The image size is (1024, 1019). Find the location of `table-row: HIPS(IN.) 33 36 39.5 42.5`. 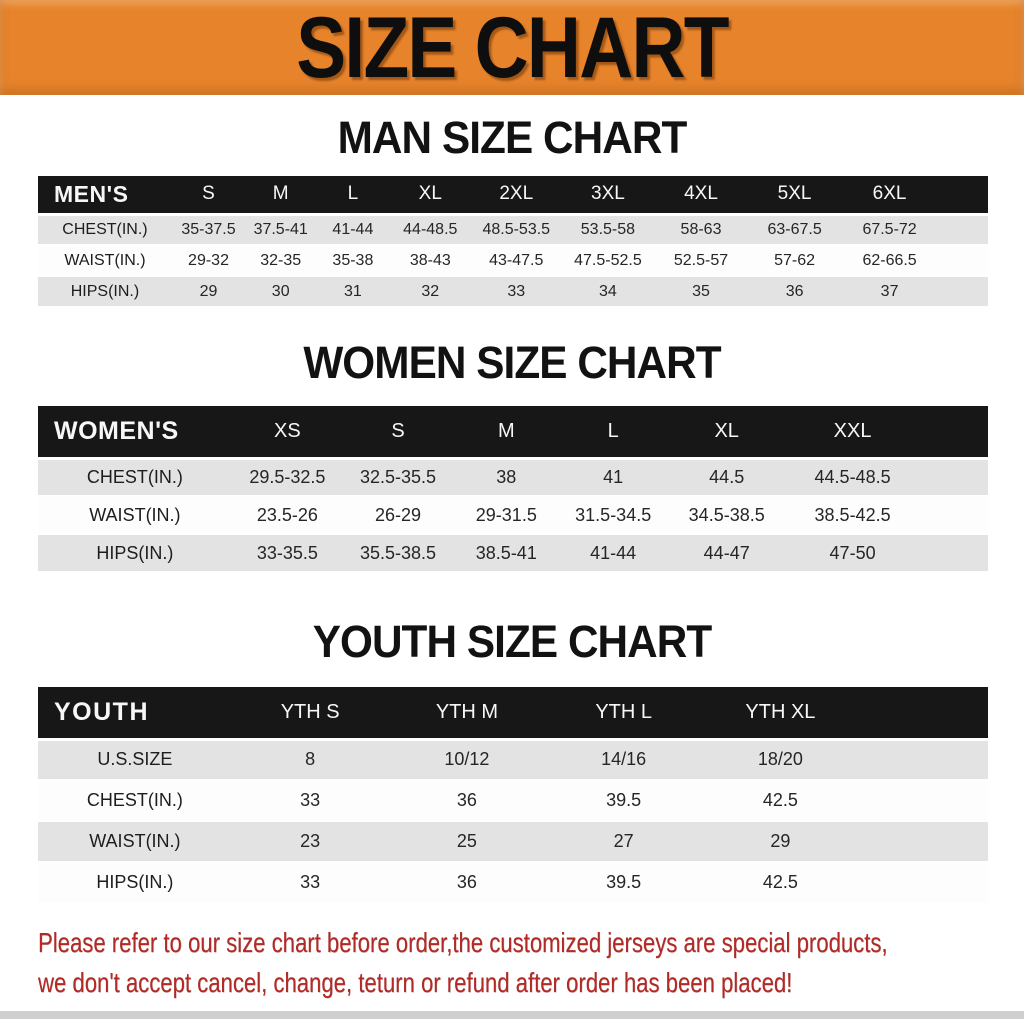

table-row: HIPS(IN.) 33 36 39.5 42.5 is located at coordinates (513, 883).